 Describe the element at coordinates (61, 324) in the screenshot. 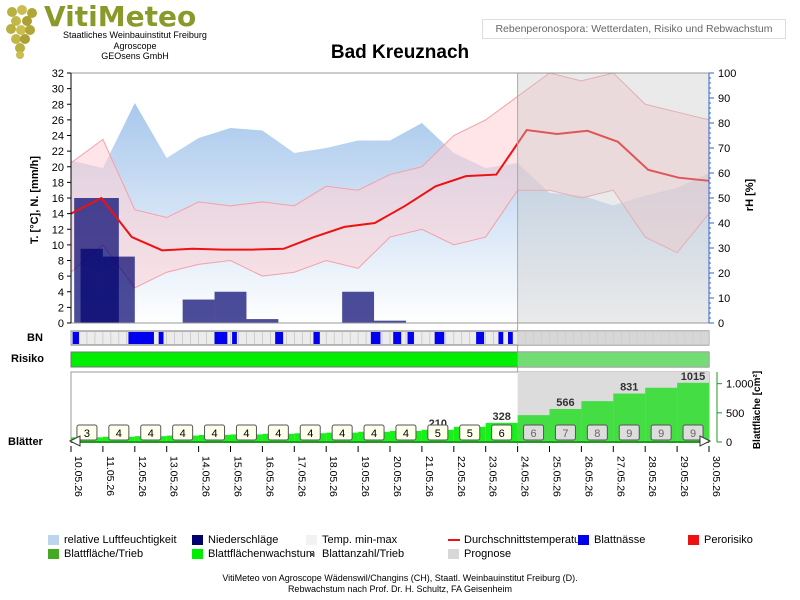

I see `y-tick-label-left: 0` at that location.